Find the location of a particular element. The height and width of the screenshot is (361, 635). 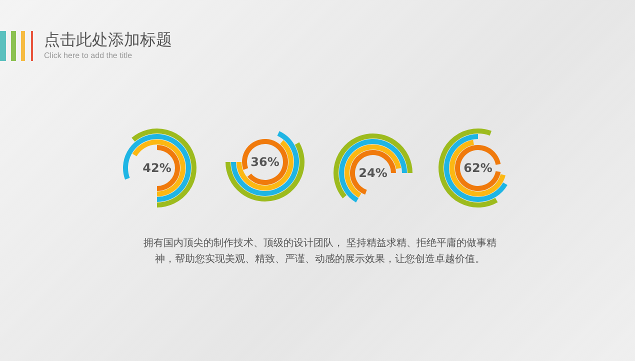

data-label: 62% is located at coordinates (478, 168).